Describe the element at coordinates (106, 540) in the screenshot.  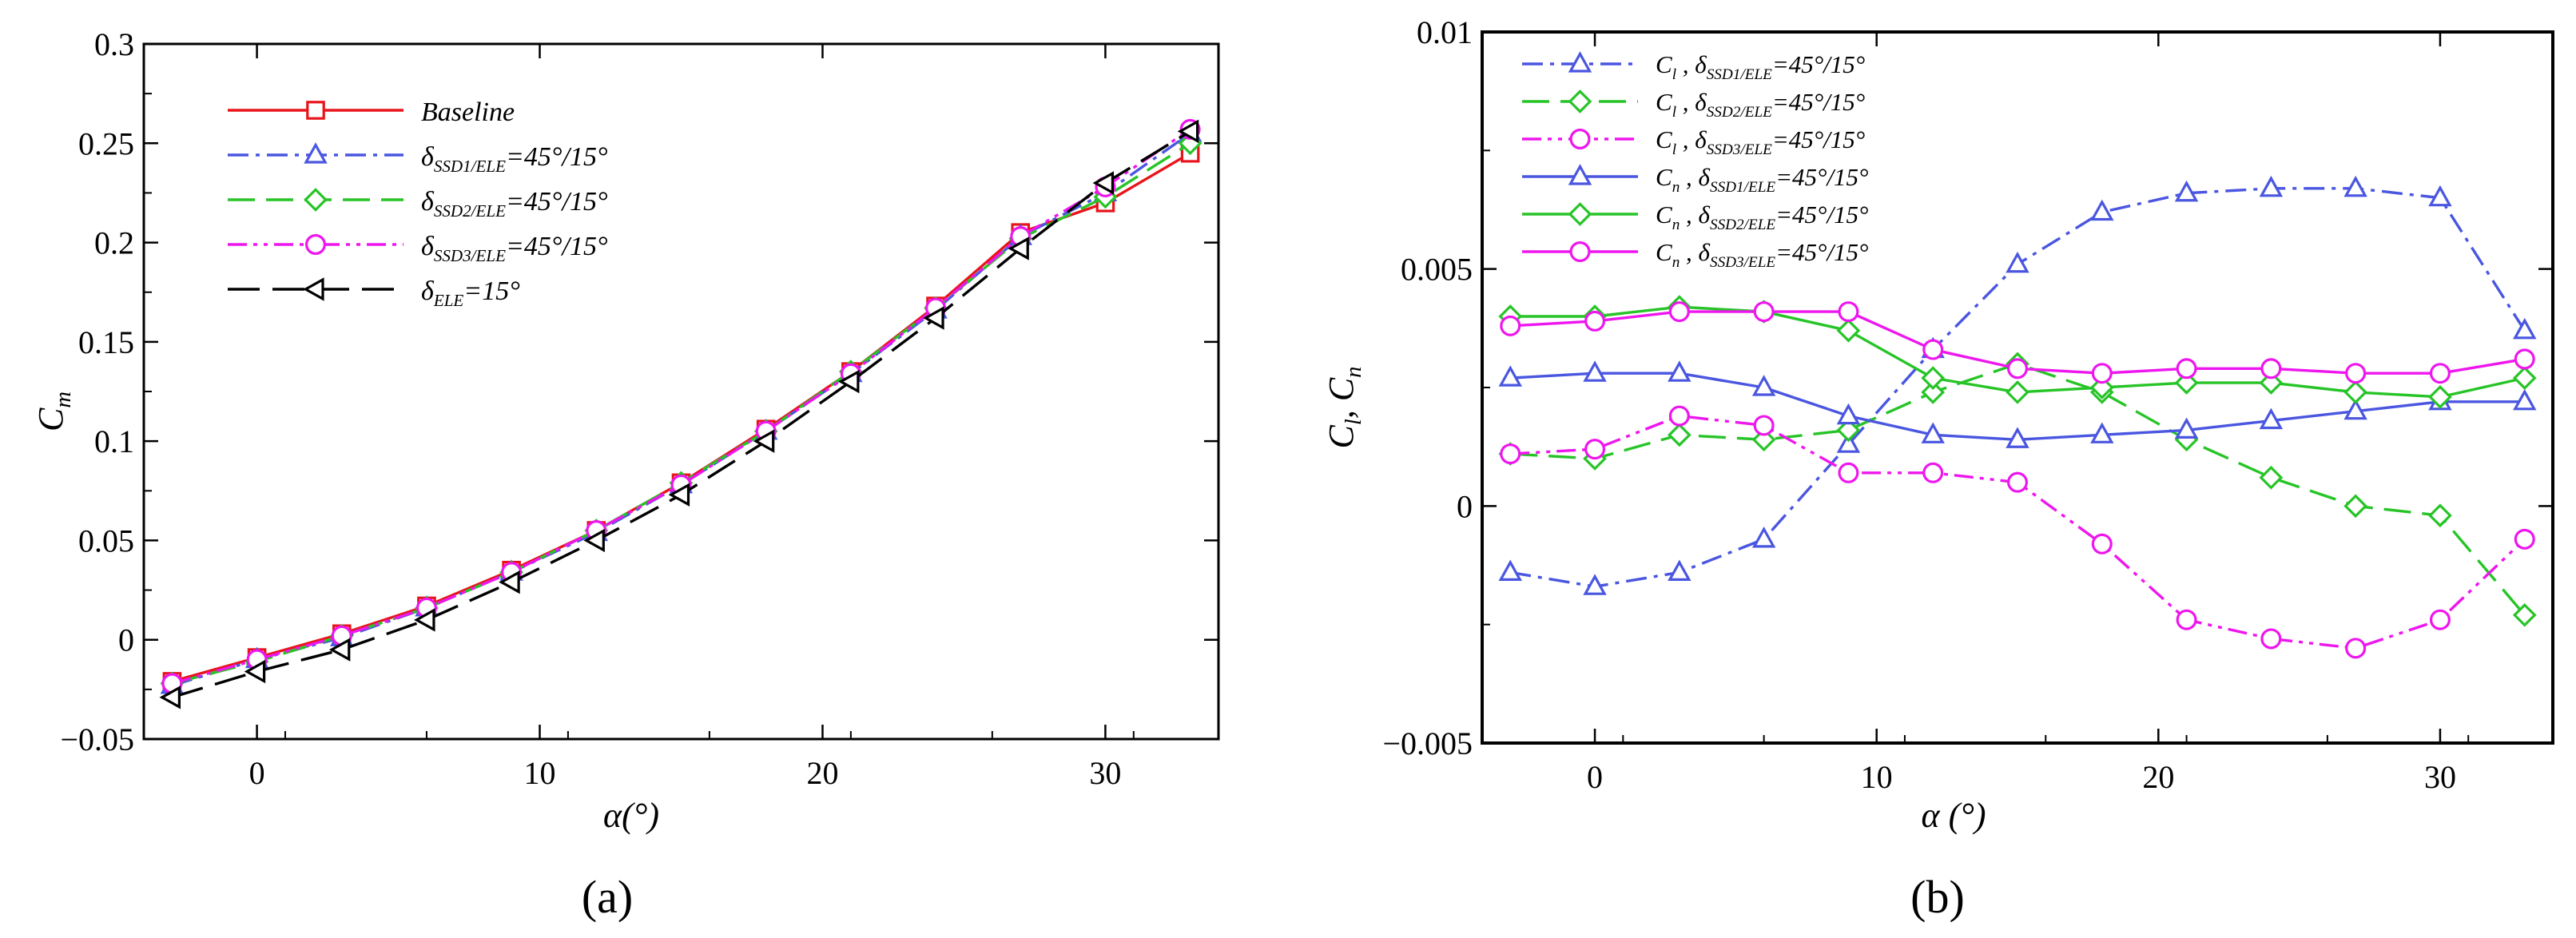
I see `y-tick-label: 0.05` at that location.